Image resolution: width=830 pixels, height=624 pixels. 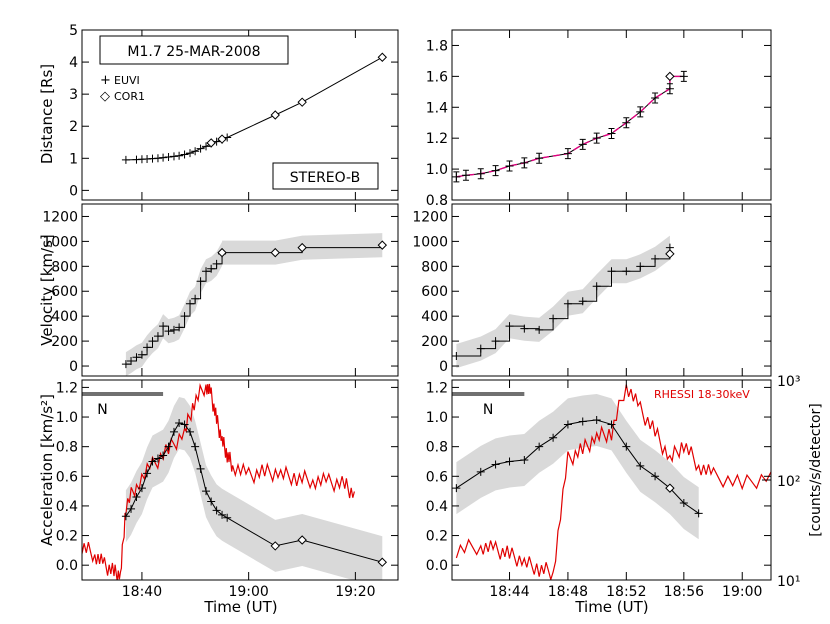 What do you see at coordinates (509, 592) in the screenshot?
I see `x-tick-label: 18:44` at bounding box center [509, 592].